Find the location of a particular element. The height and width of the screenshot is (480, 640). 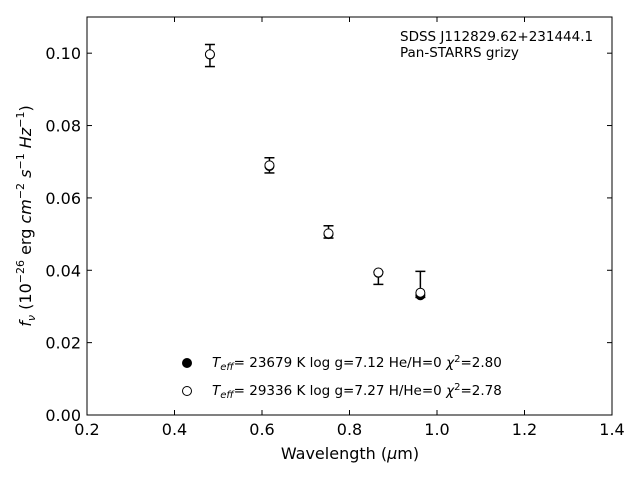

y-axis-label: fν (10−26 erg cm−2 s−1 Hz−1) is located at coordinates (26, 215).